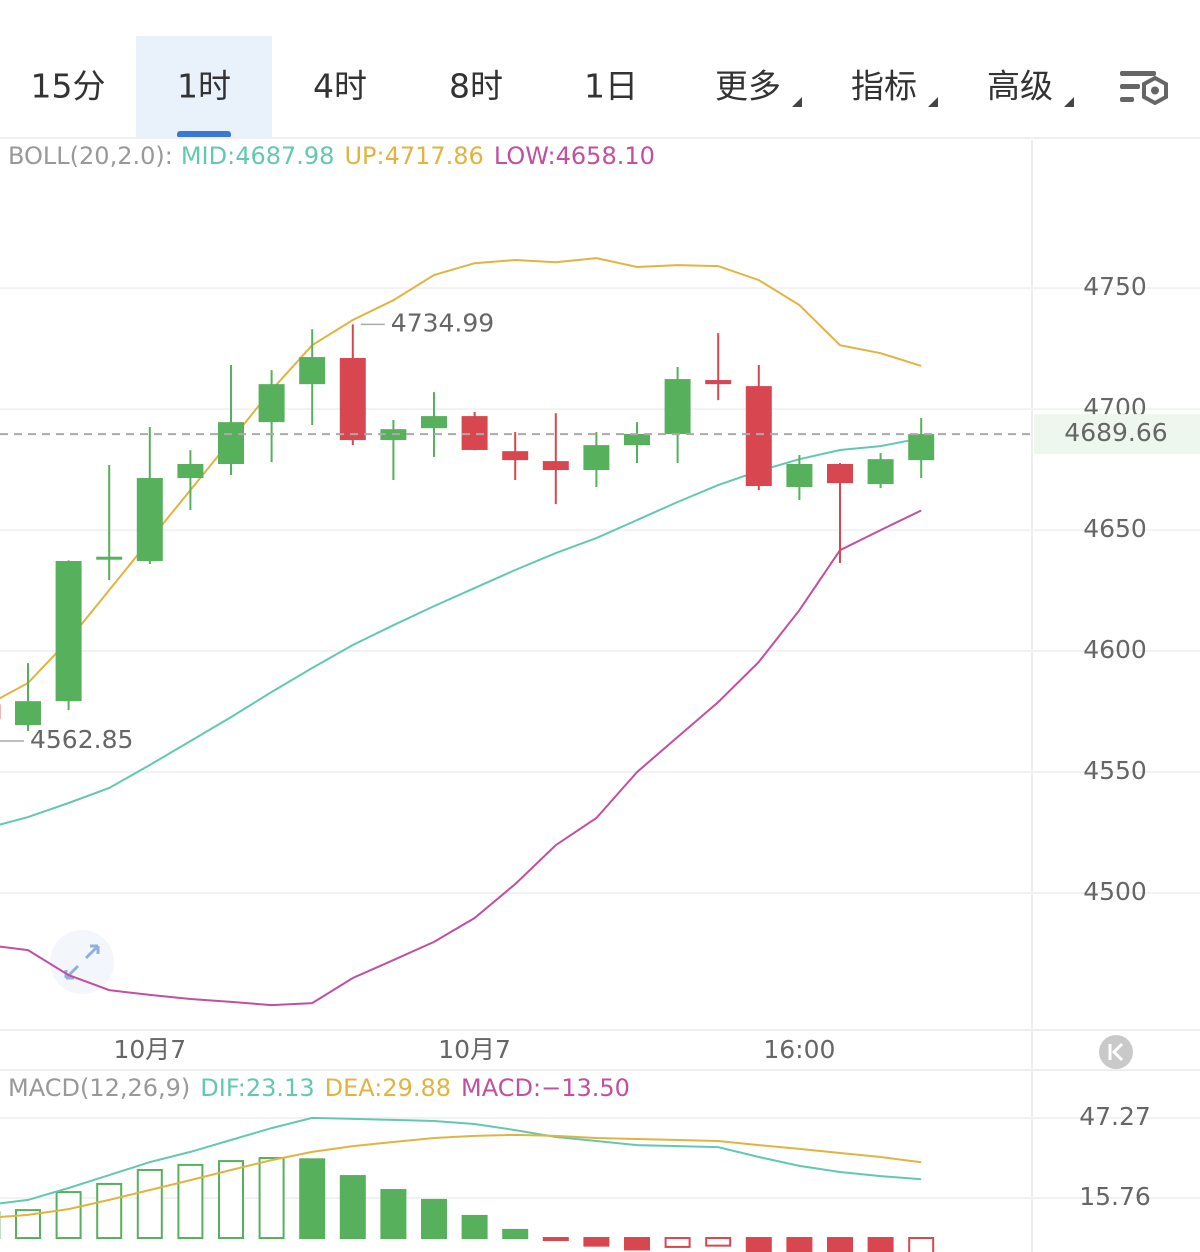 Image resolution: width=1200 pixels, height=1252 pixels. I want to click on timeframe-tab: 1时, so click(204, 86).